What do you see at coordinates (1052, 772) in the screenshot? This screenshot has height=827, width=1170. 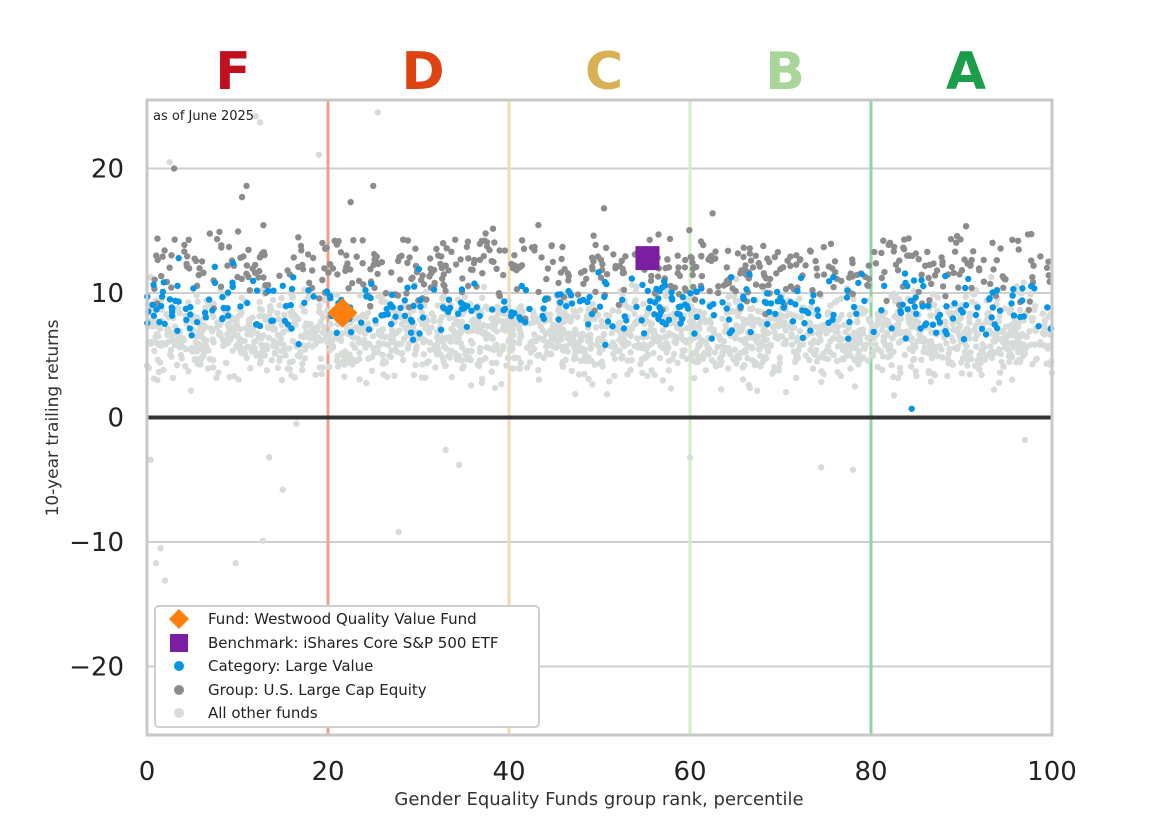 I see `x-tick-label: 100` at bounding box center [1052, 772].